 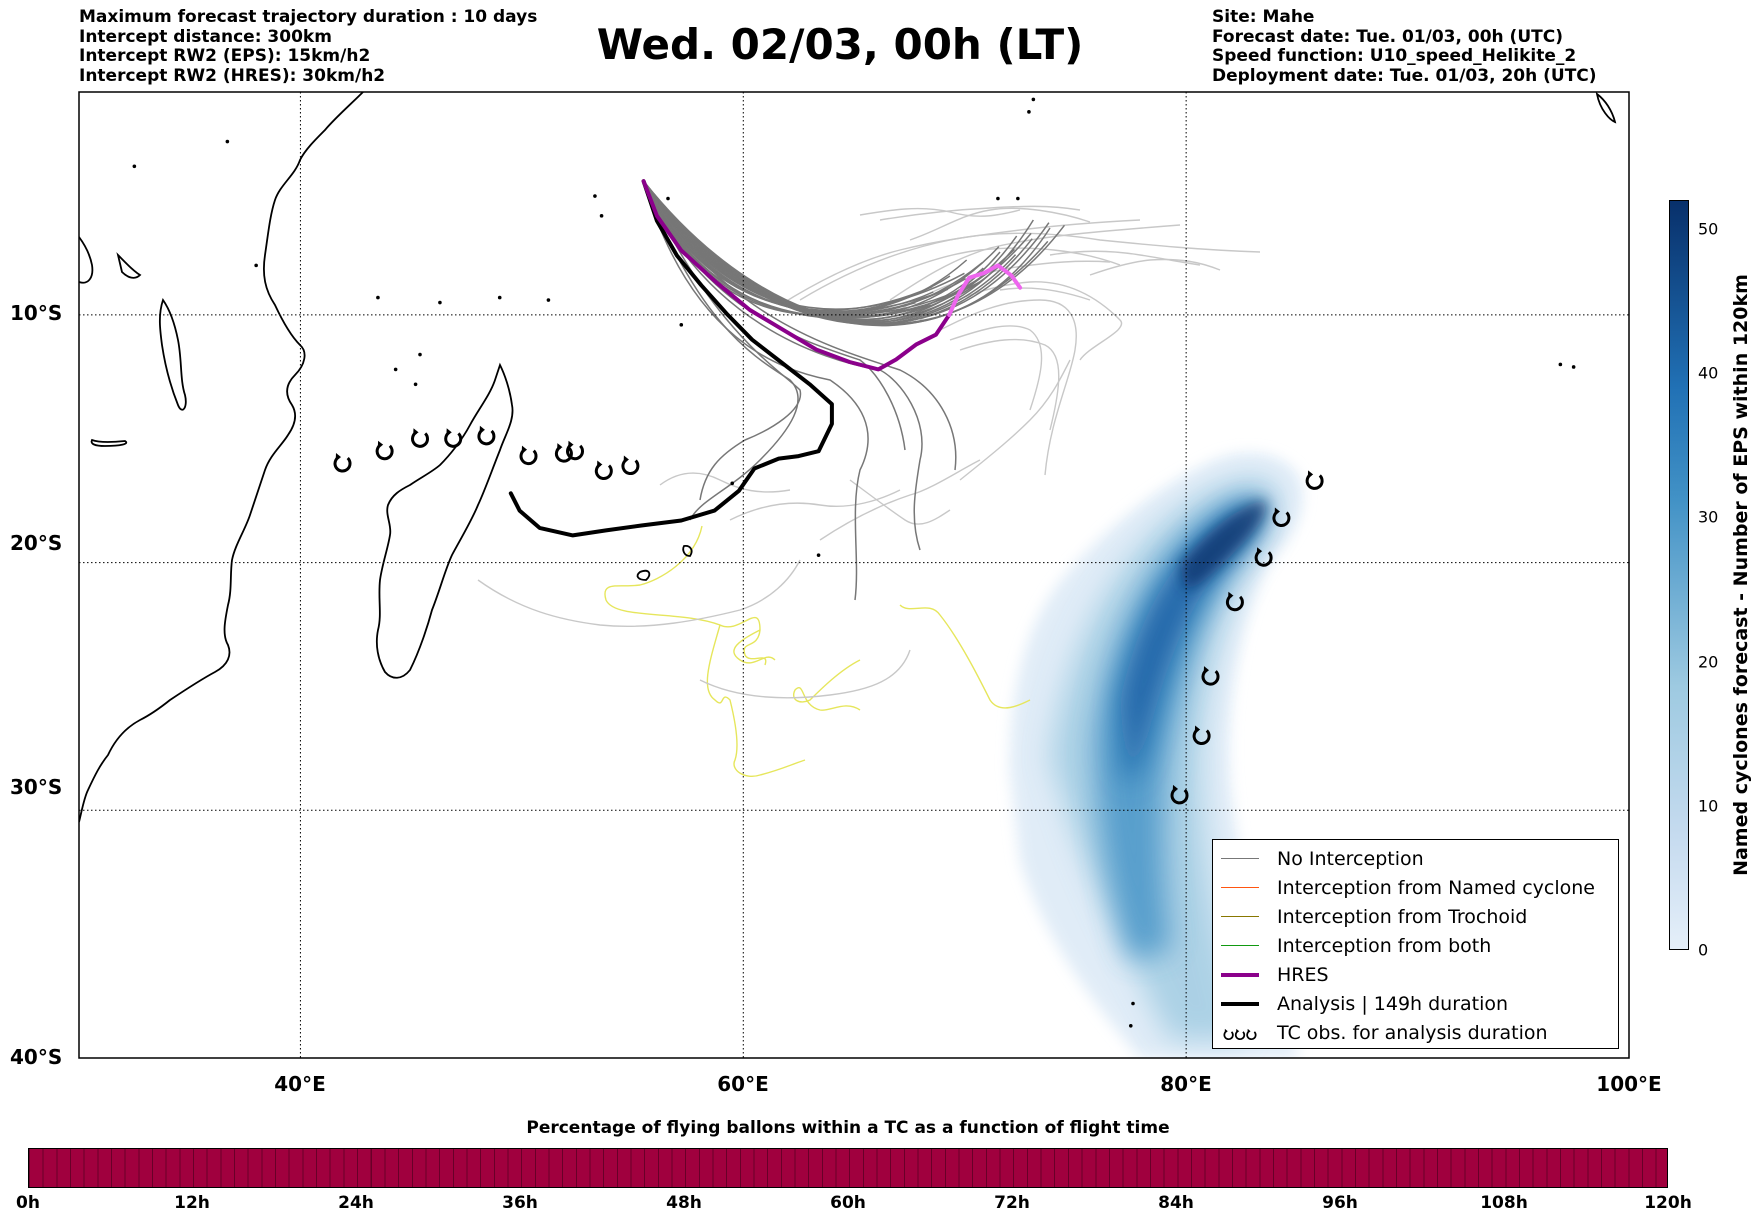 What do you see at coordinates (28, 1203) in the screenshot?
I see `flight-time-tick: 0h` at bounding box center [28, 1203].